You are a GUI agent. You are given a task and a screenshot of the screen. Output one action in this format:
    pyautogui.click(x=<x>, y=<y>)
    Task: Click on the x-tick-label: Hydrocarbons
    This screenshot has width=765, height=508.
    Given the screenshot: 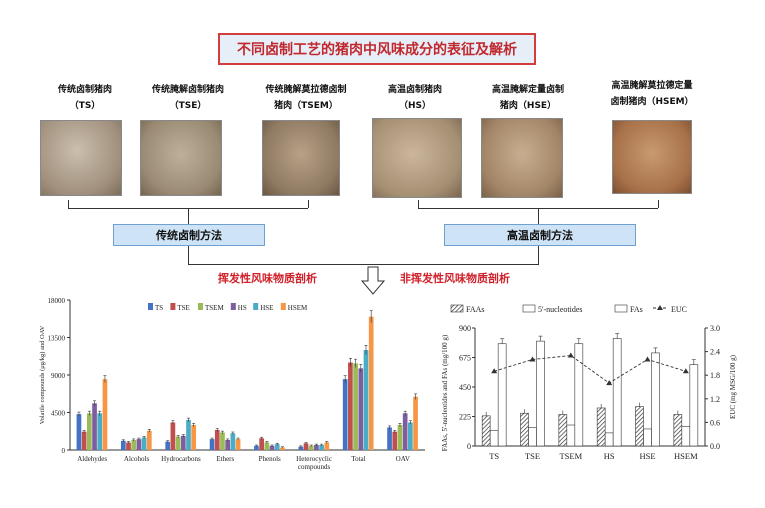 What is the action you would take?
    pyautogui.click(x=181, y=459)
    